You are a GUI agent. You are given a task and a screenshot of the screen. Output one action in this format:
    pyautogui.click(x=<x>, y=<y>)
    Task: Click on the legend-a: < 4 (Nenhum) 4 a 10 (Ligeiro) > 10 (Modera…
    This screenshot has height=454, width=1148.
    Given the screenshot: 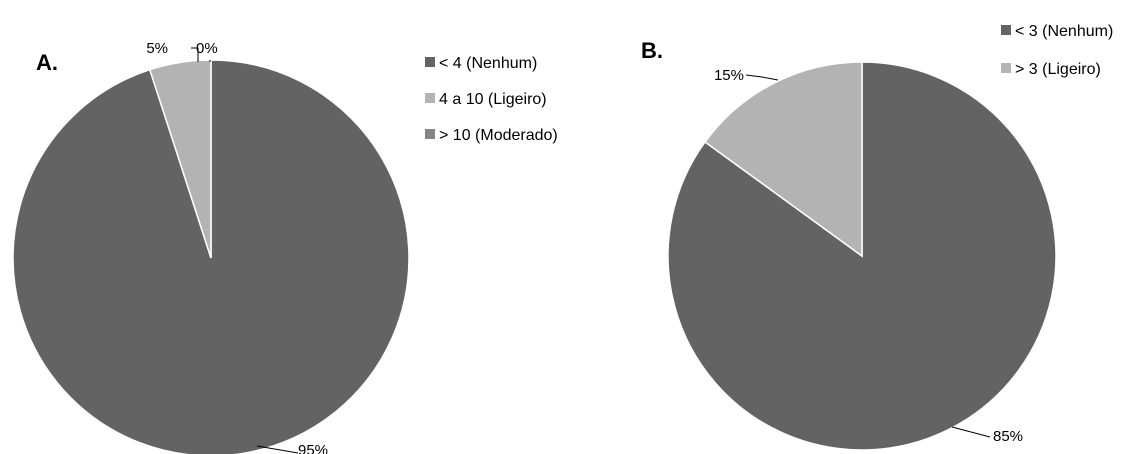 What is the action you would take?
    pyautogui.click(x=491, y=99)
    